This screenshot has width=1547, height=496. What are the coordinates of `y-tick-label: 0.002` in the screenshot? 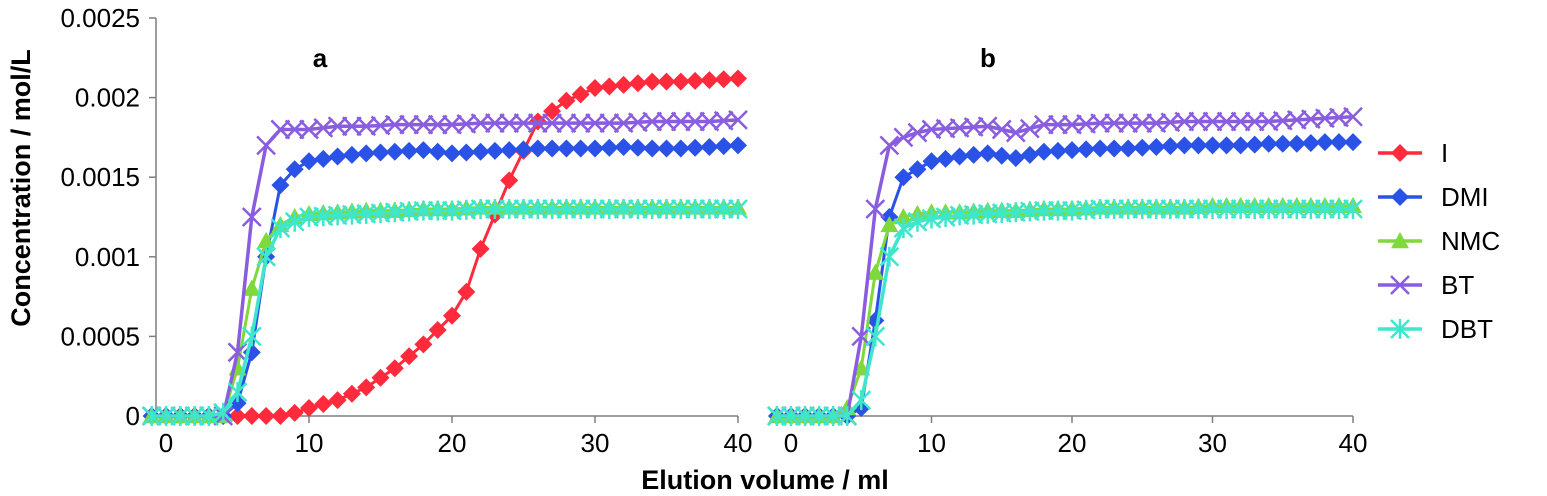 It's located at (107, 98).